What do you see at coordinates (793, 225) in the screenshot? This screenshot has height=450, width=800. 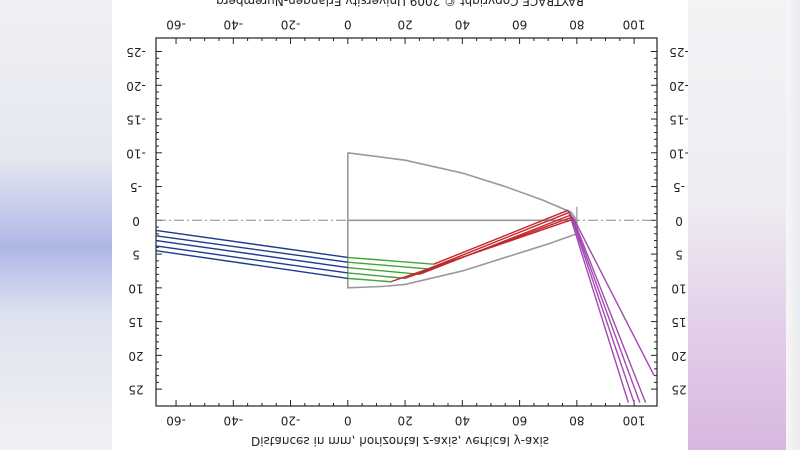 I see `background-right-edge` at bounding box center [793, 225].